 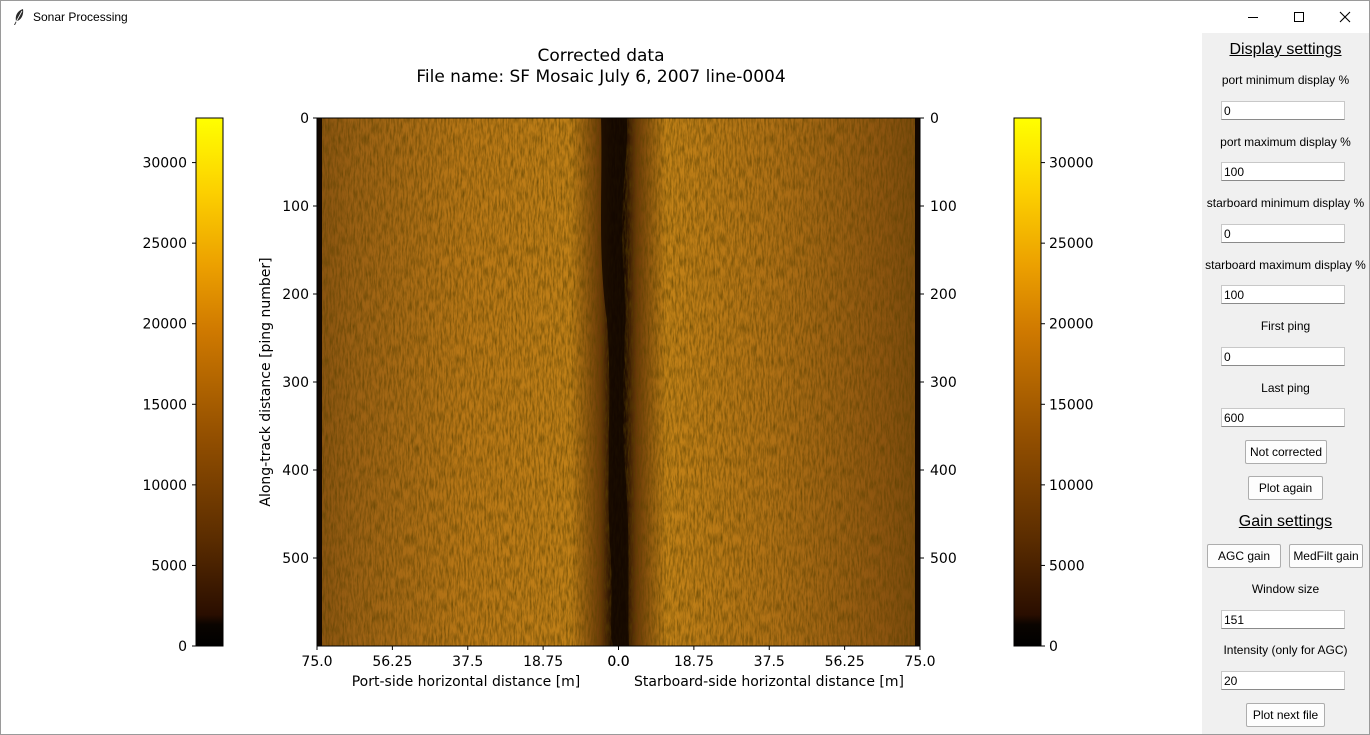 I want to click on x-tick-label-port: 0.0, so click(x=618, y=662).